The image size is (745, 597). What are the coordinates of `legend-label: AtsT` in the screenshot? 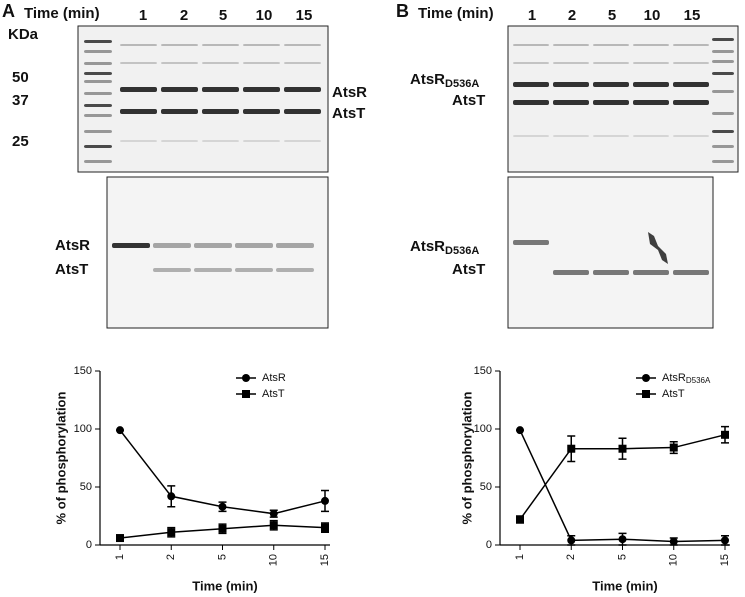 It's located at (273, 394).